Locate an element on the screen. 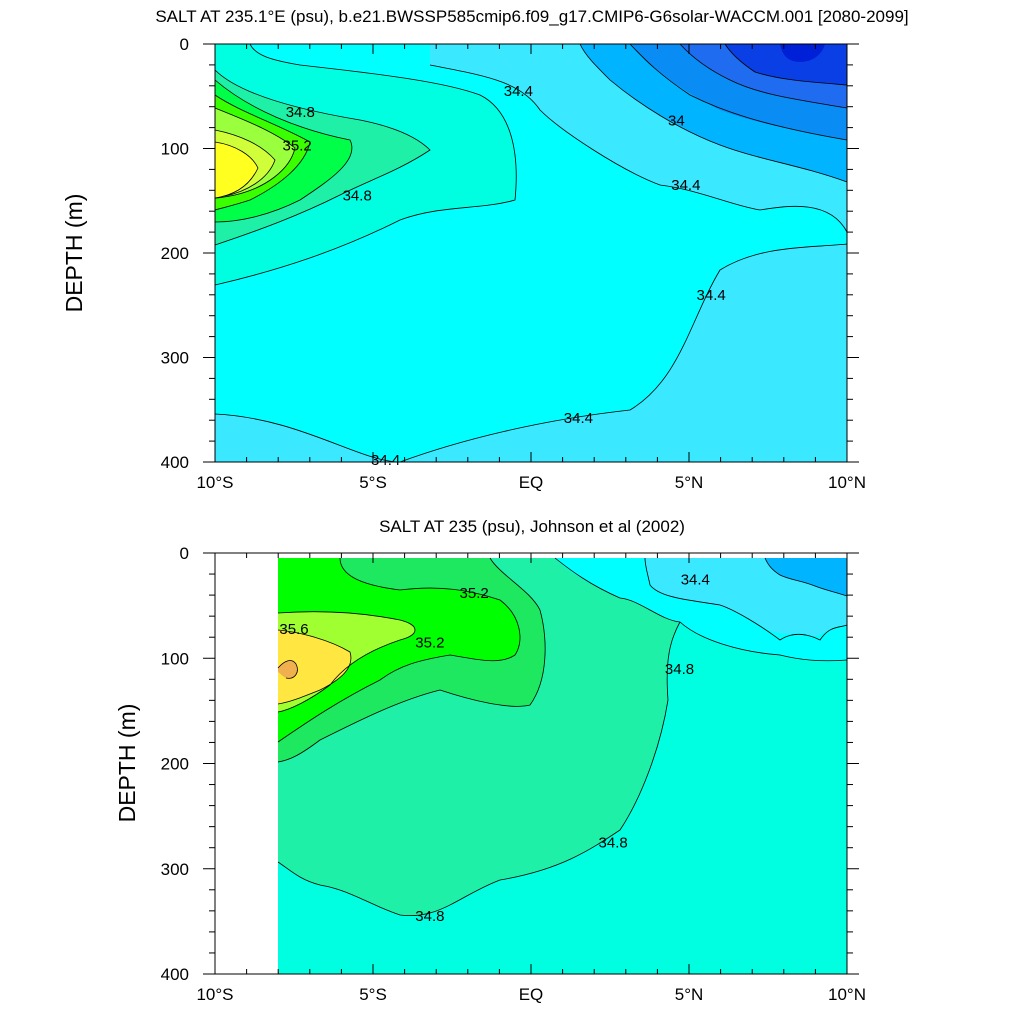 The image size is (1024, 1024). panel-1-ylabel: DEPTH (m) is located at coordinates (74, 253).